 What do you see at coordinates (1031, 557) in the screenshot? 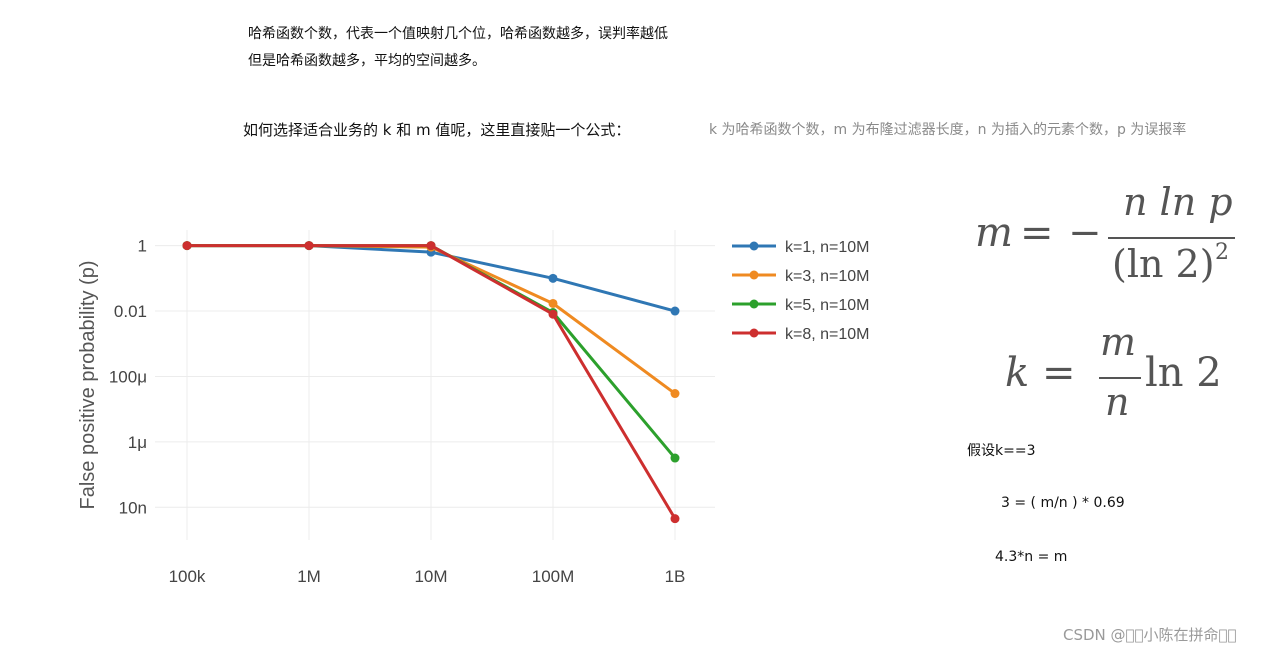
I see `calc-line-3: 4.3*n = m` at bounding box center [1031, 557].